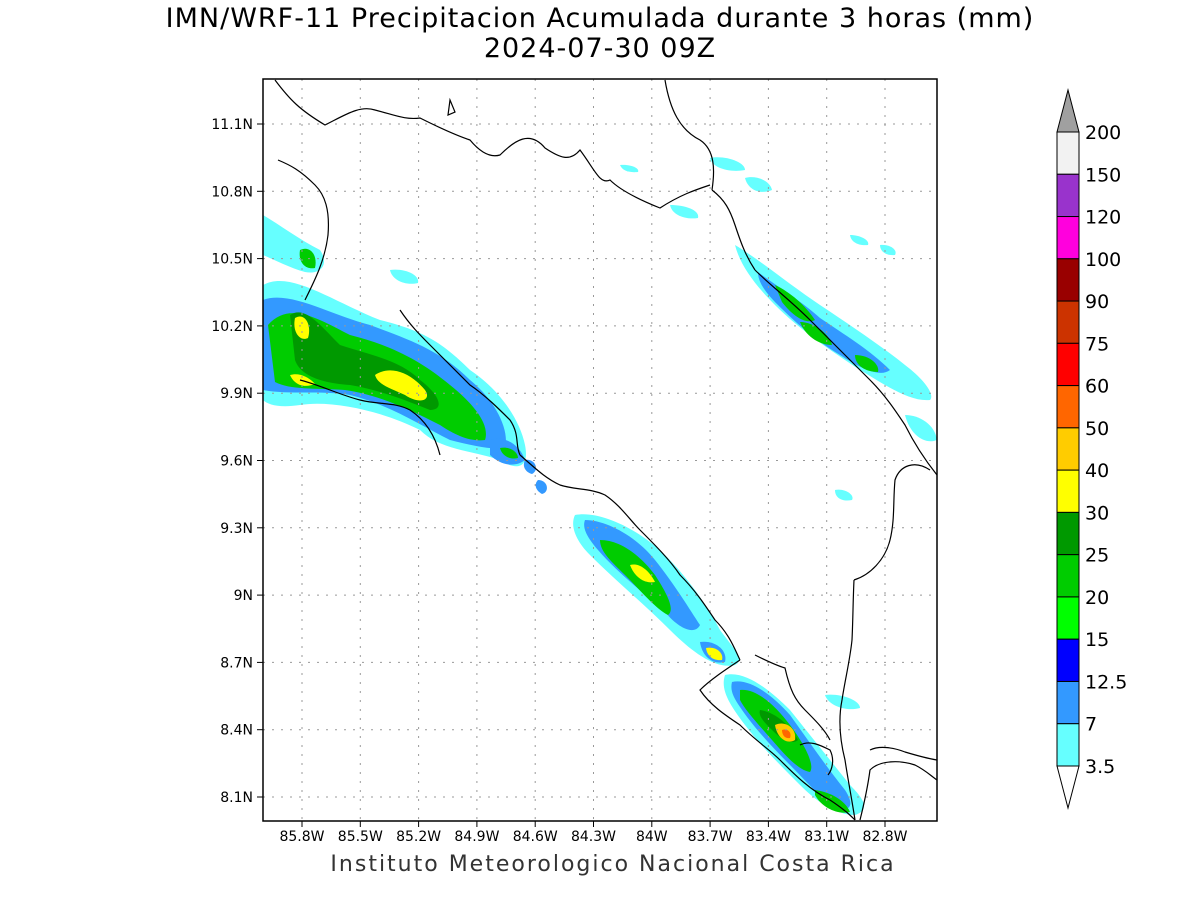  What do you see at coordinates (892, 522) in the screenshot?
I see `coastline-panama-north` at bounding box center [892, 522].